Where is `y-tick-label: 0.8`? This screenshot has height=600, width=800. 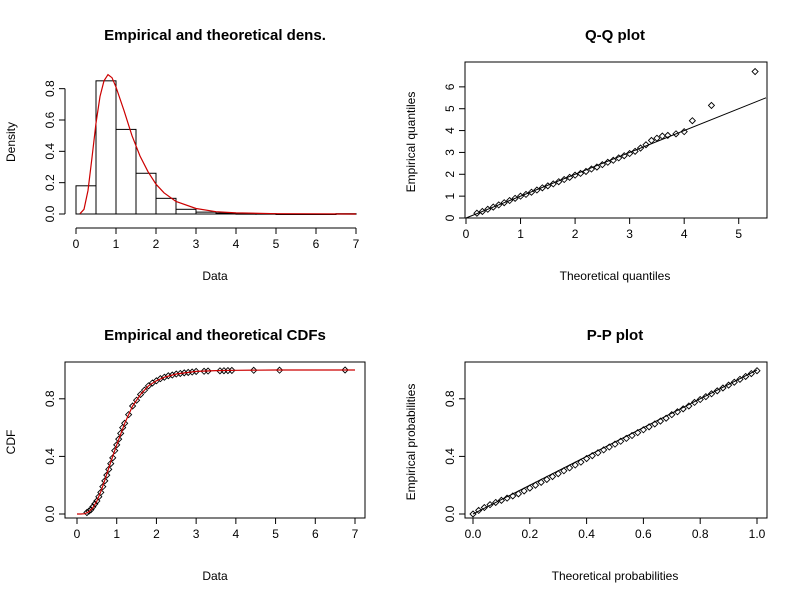 y-tick-label: 0.8 is located at coordinates (50, 398).